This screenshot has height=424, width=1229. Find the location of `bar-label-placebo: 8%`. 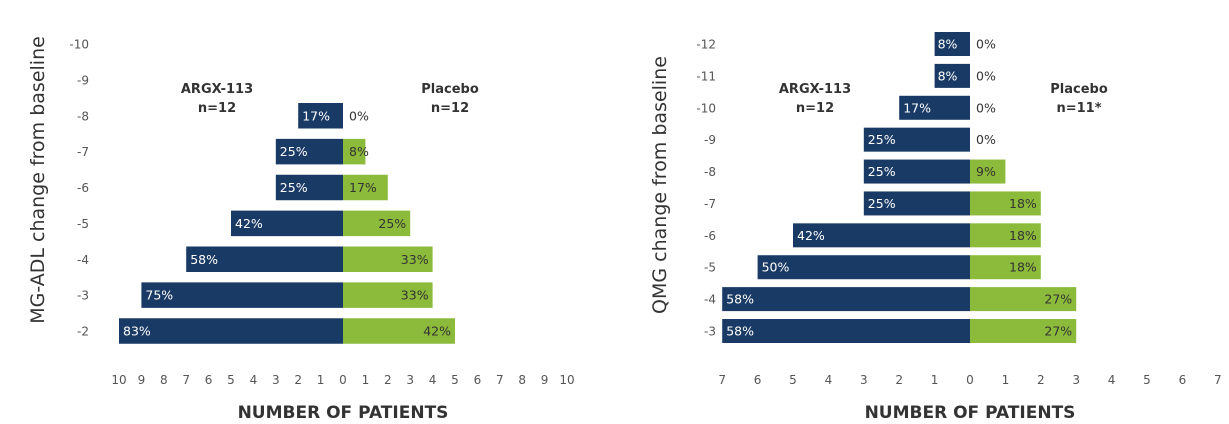

bar-label-placebo: 8% is located at coordinates (359, 151).